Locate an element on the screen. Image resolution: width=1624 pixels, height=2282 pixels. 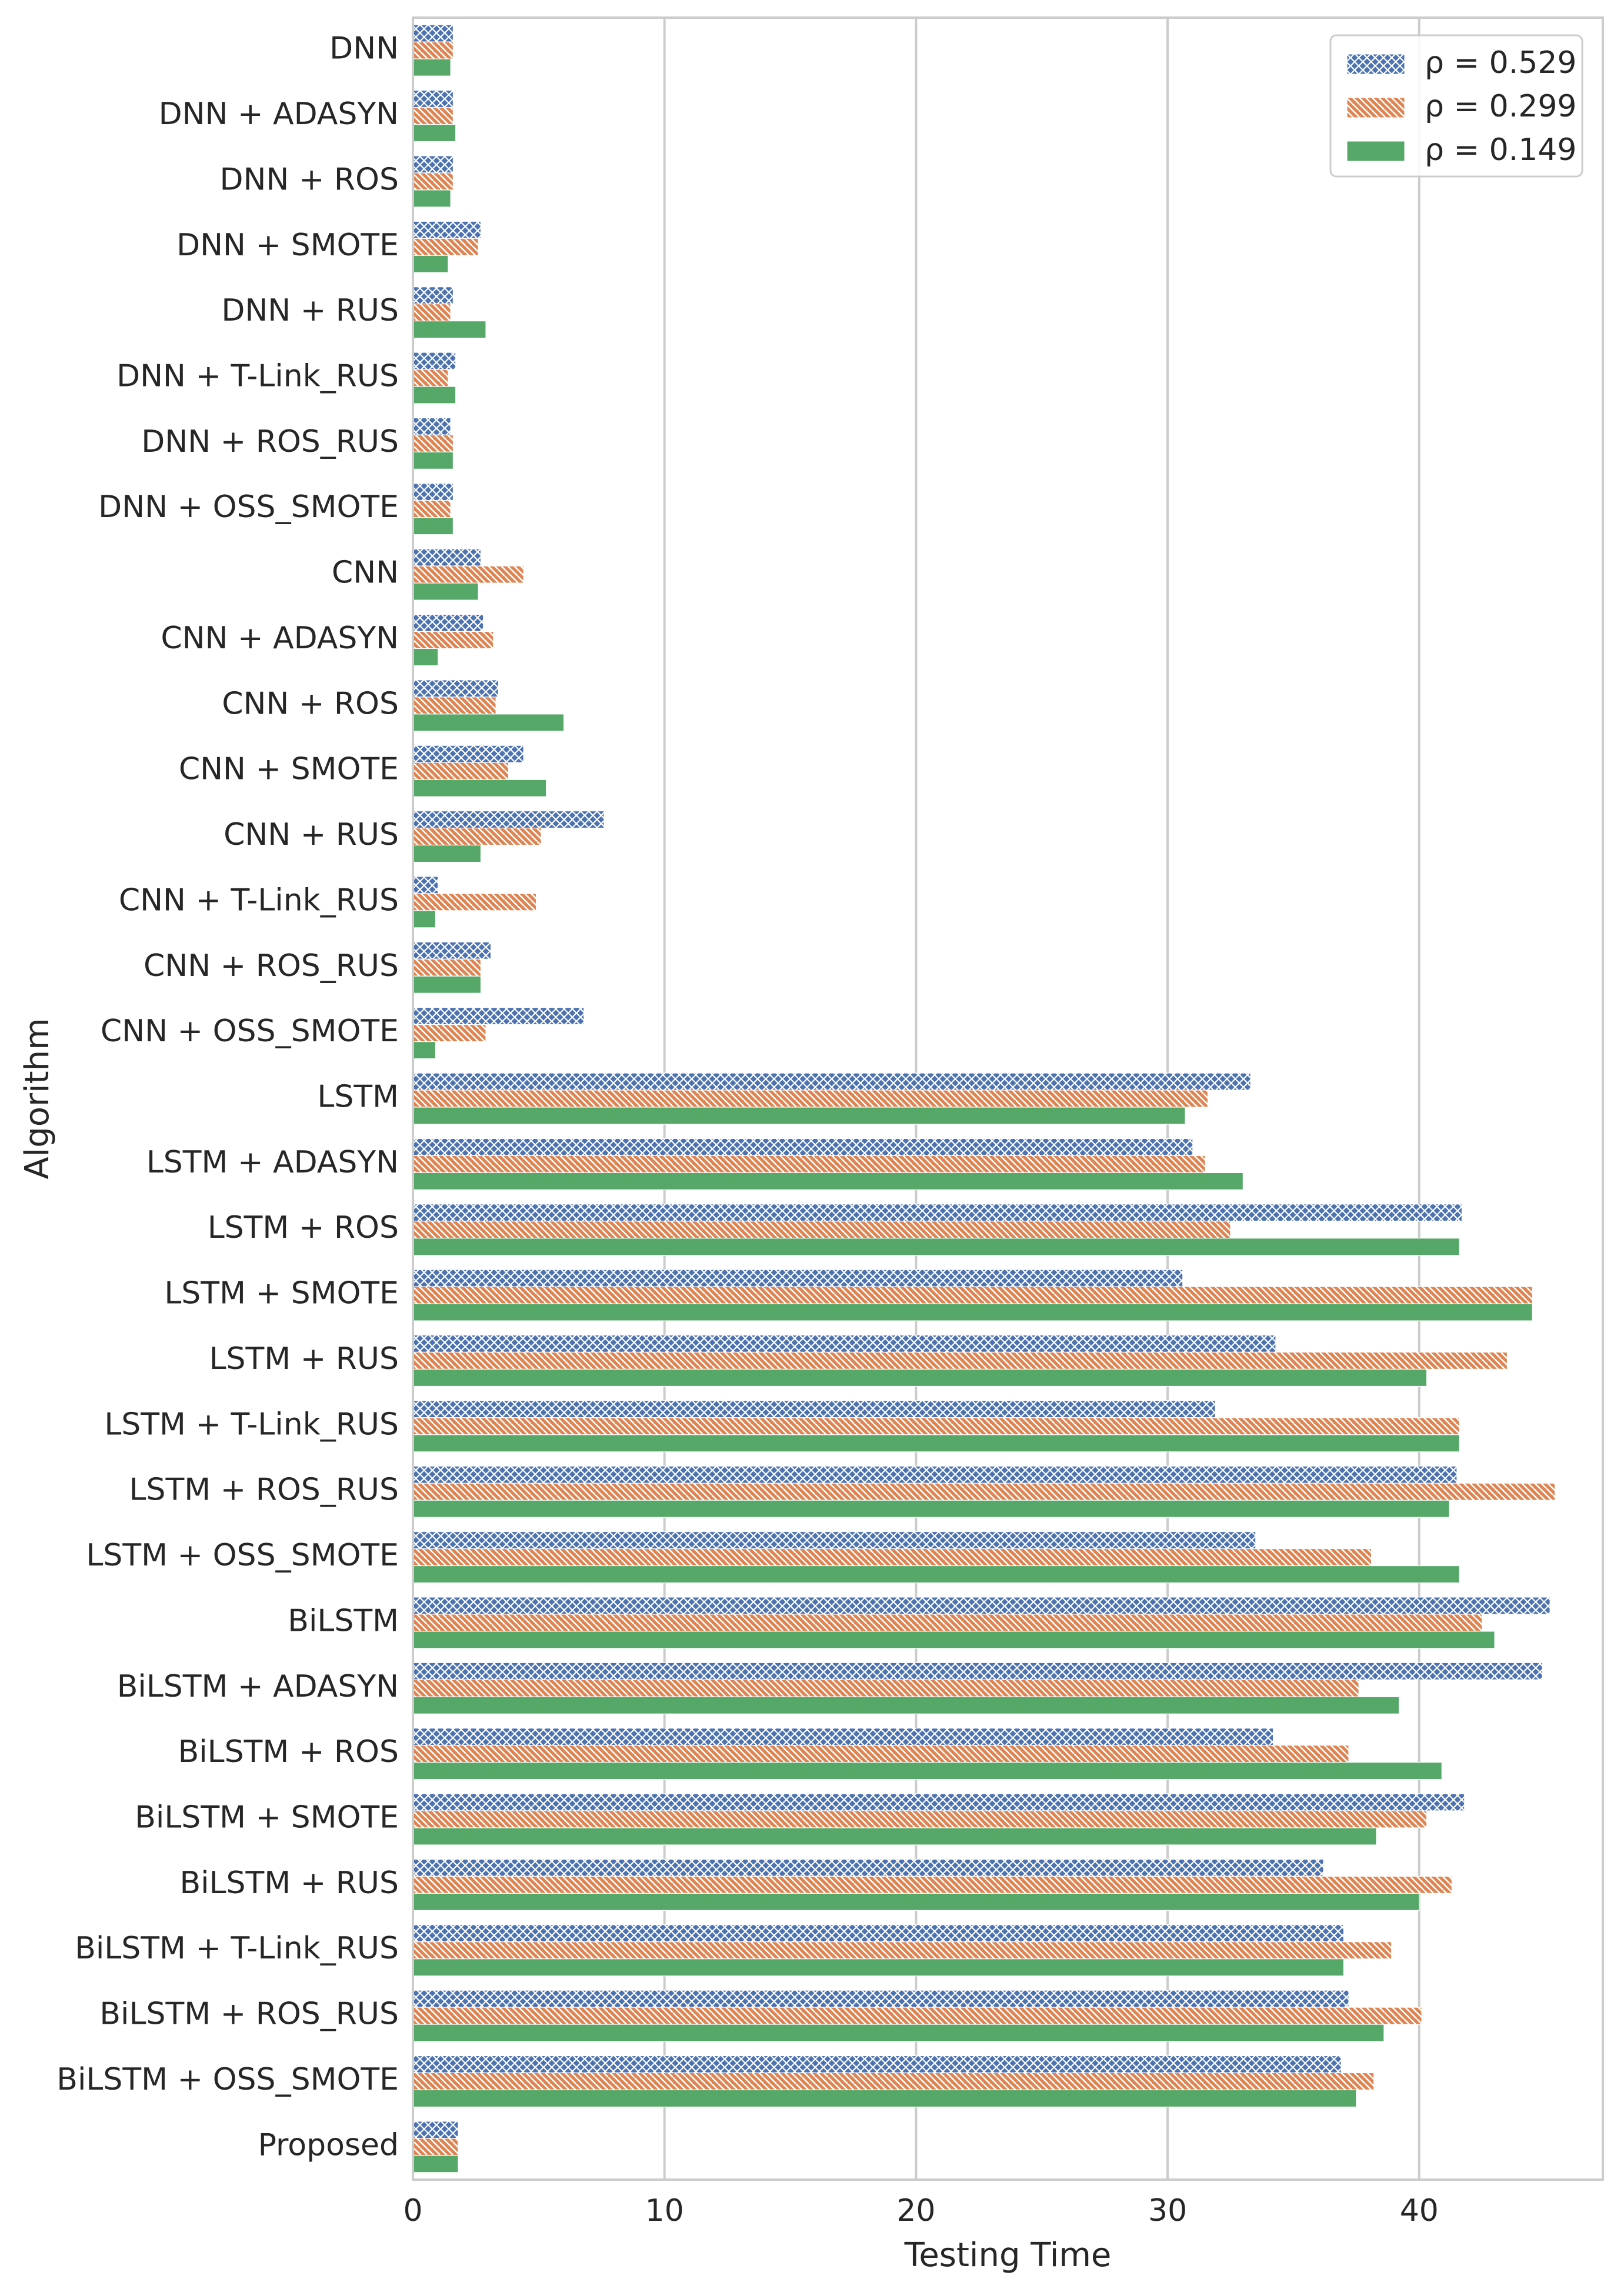
y-tick-label: LSTM + RUS is located at coordinates (304, 1359).